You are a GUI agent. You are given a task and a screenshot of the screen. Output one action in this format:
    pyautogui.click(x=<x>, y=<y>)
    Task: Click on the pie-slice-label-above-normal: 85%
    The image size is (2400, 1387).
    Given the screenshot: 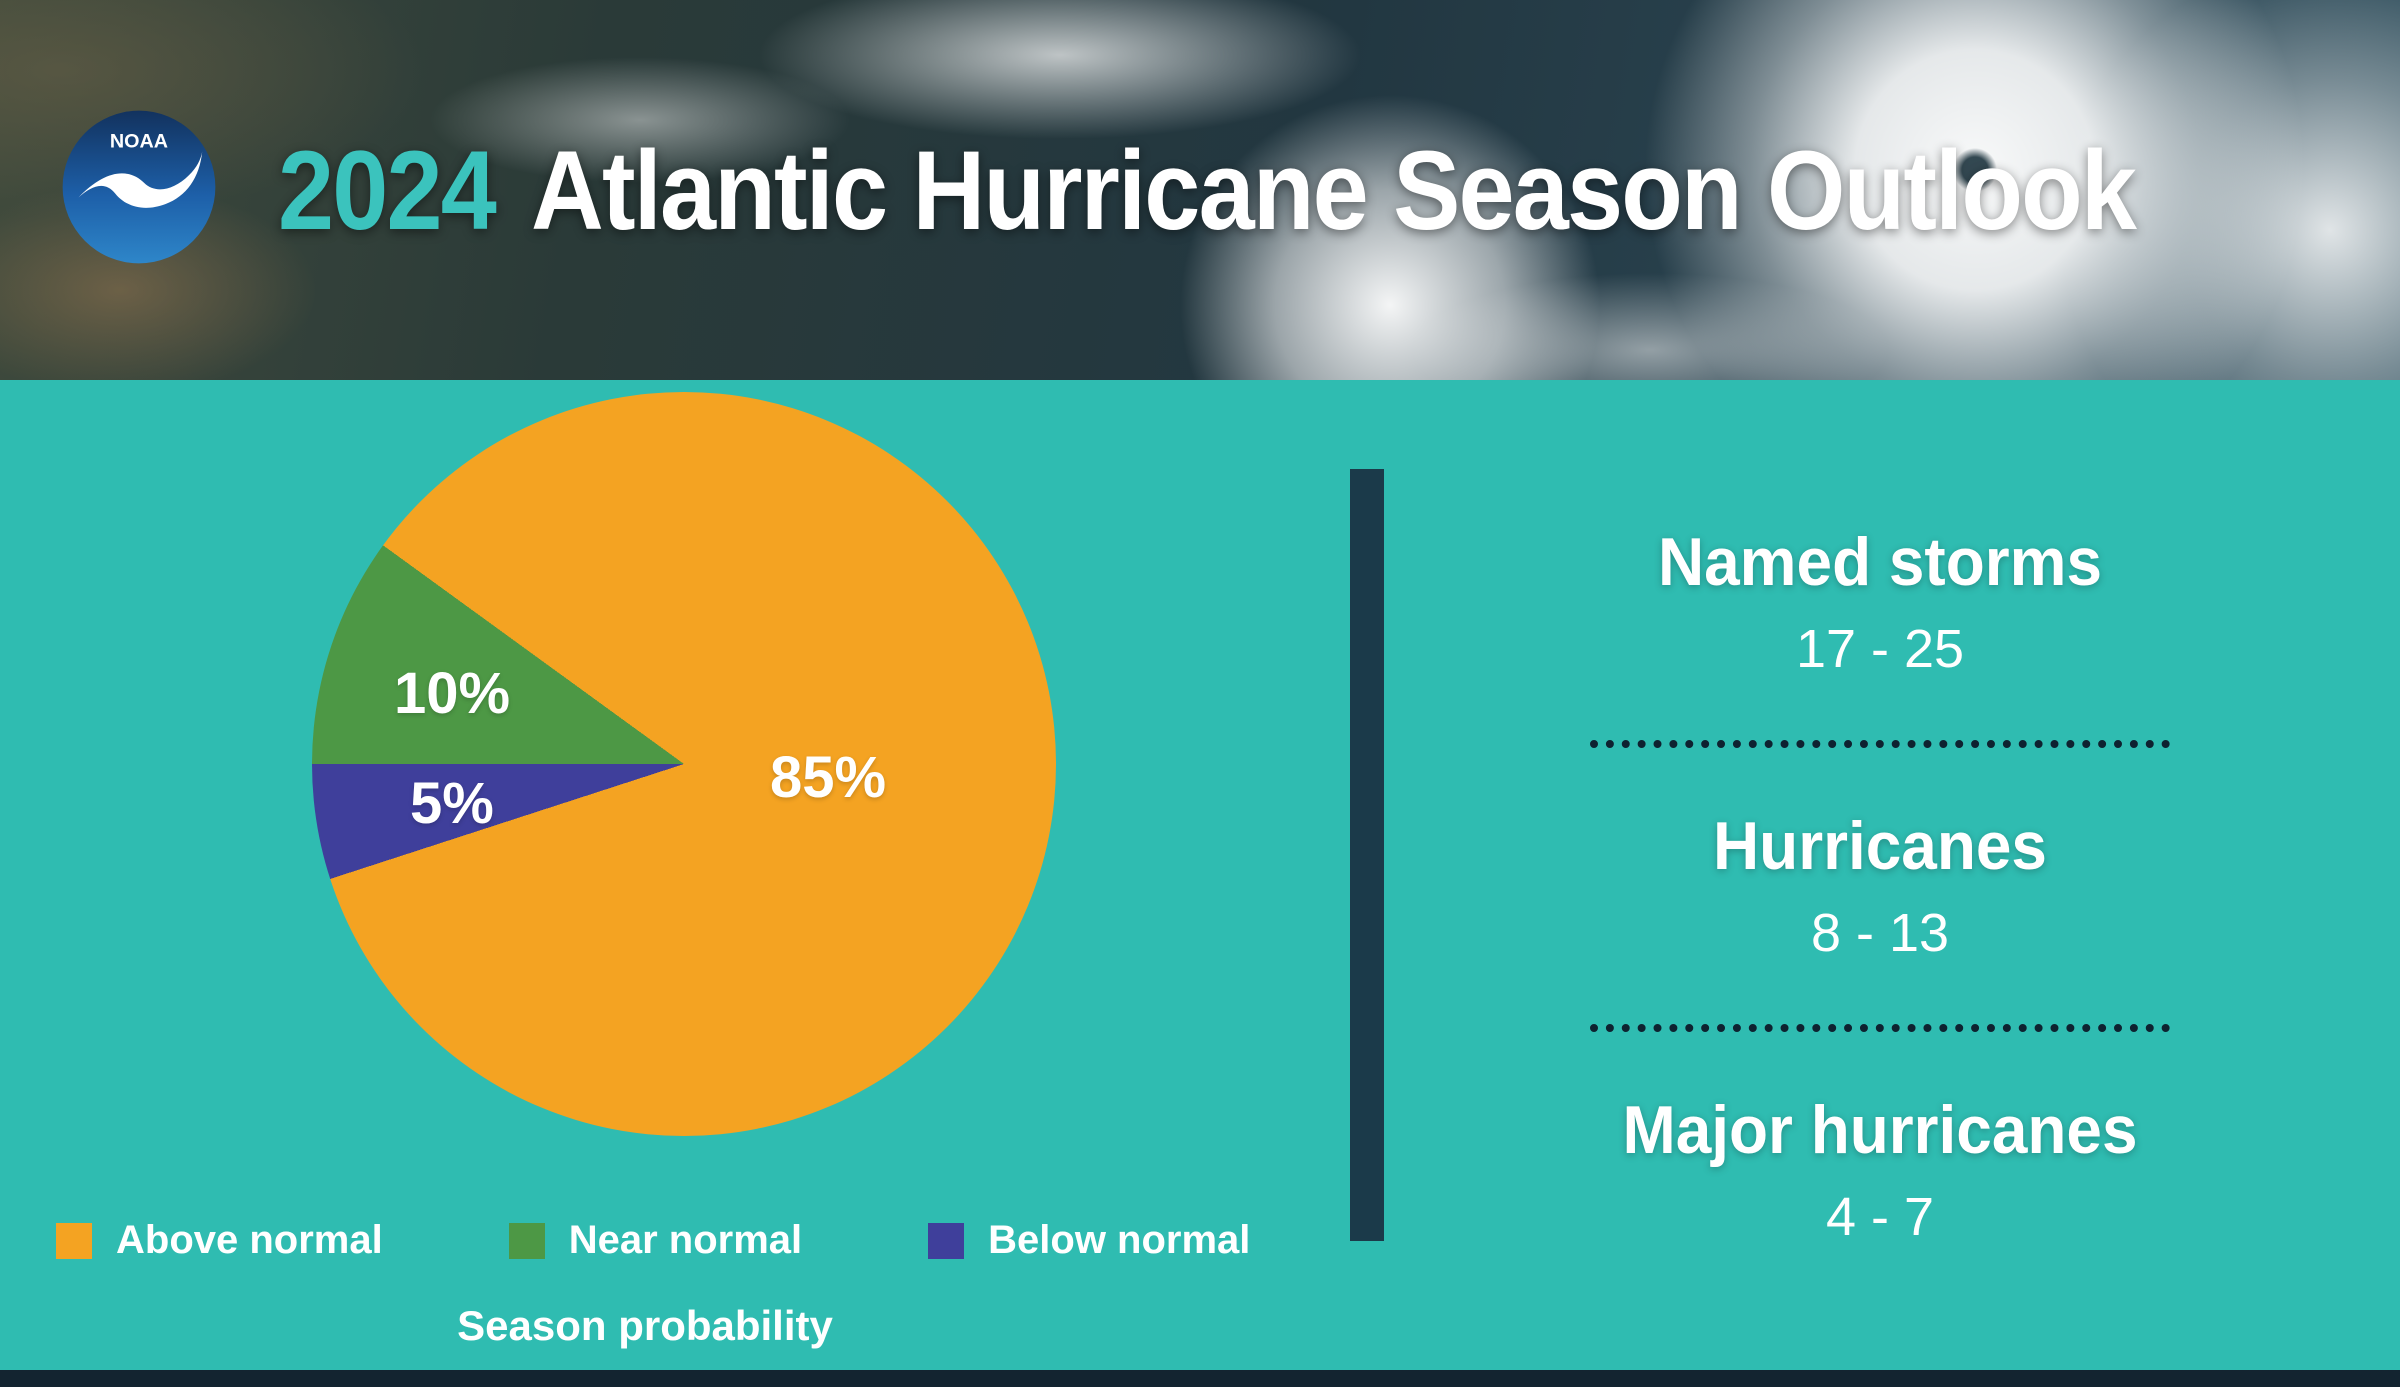 What is the action you would take?
    pyautogui.click(x=828, y=777)
    